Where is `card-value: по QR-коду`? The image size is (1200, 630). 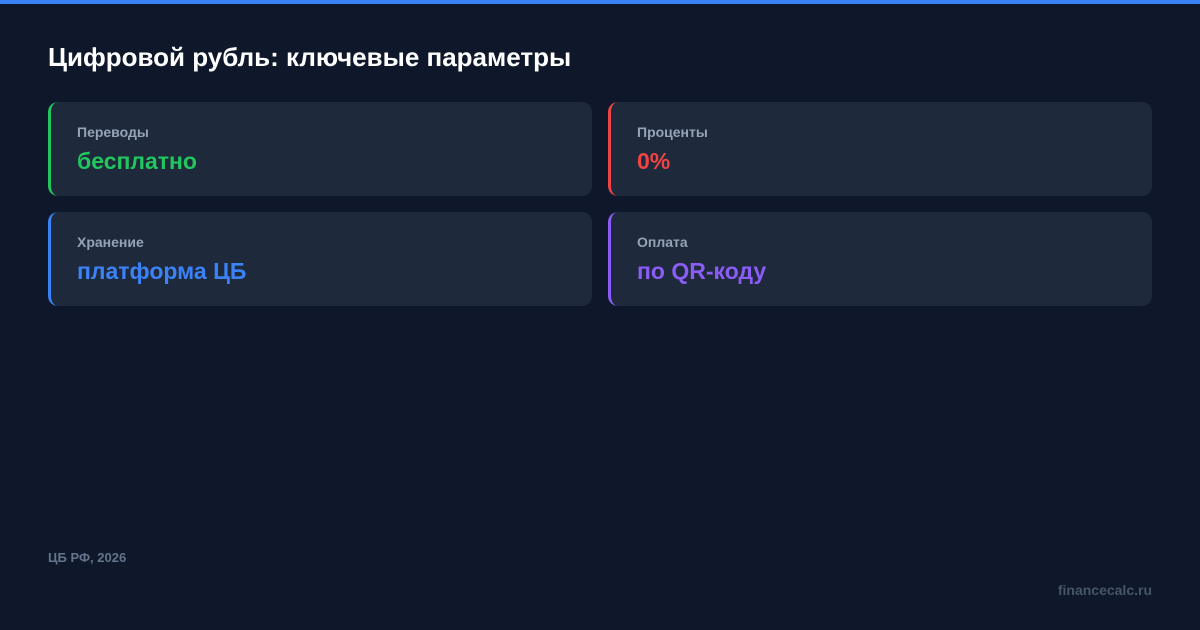
card-value: по QR-коду is located at coordinates (702, 271).